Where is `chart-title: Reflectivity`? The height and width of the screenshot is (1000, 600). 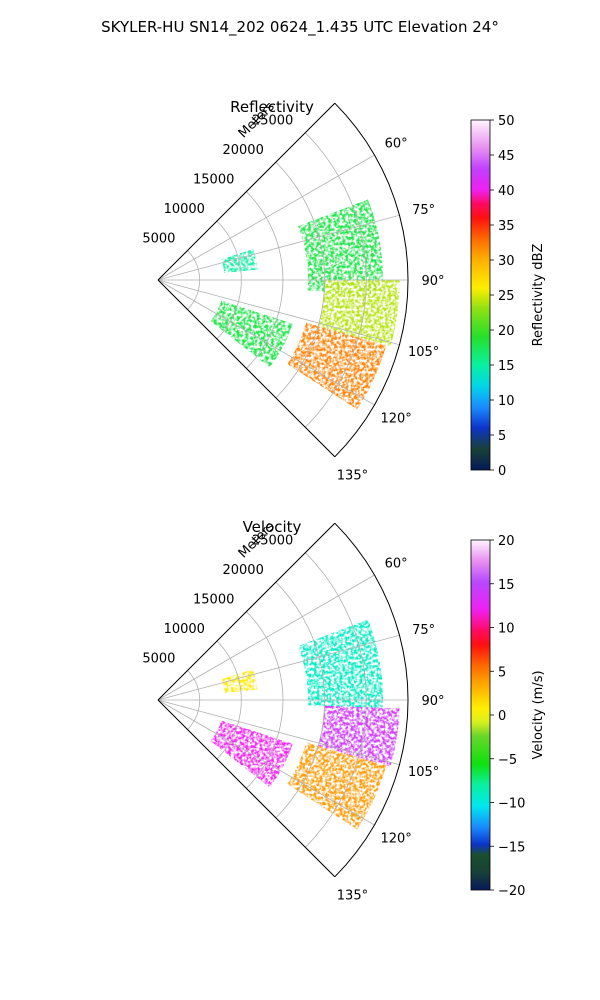
chart-title: Reflectivity is located at coordinates (272, 107).